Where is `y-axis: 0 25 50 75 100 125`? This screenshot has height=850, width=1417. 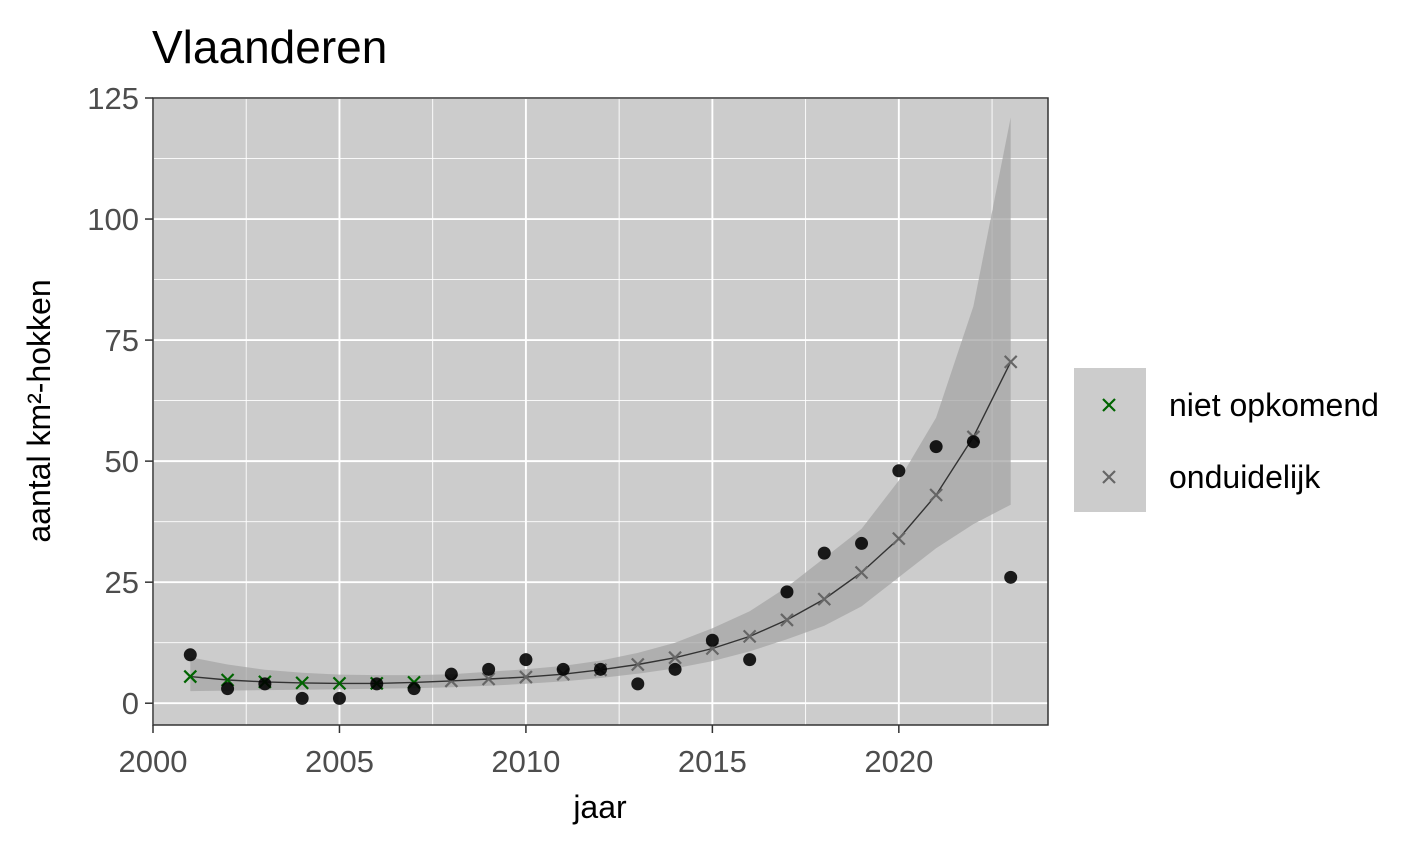 y-axis: 0 25 50 75 100 125 is located at coordinates (120, 401).